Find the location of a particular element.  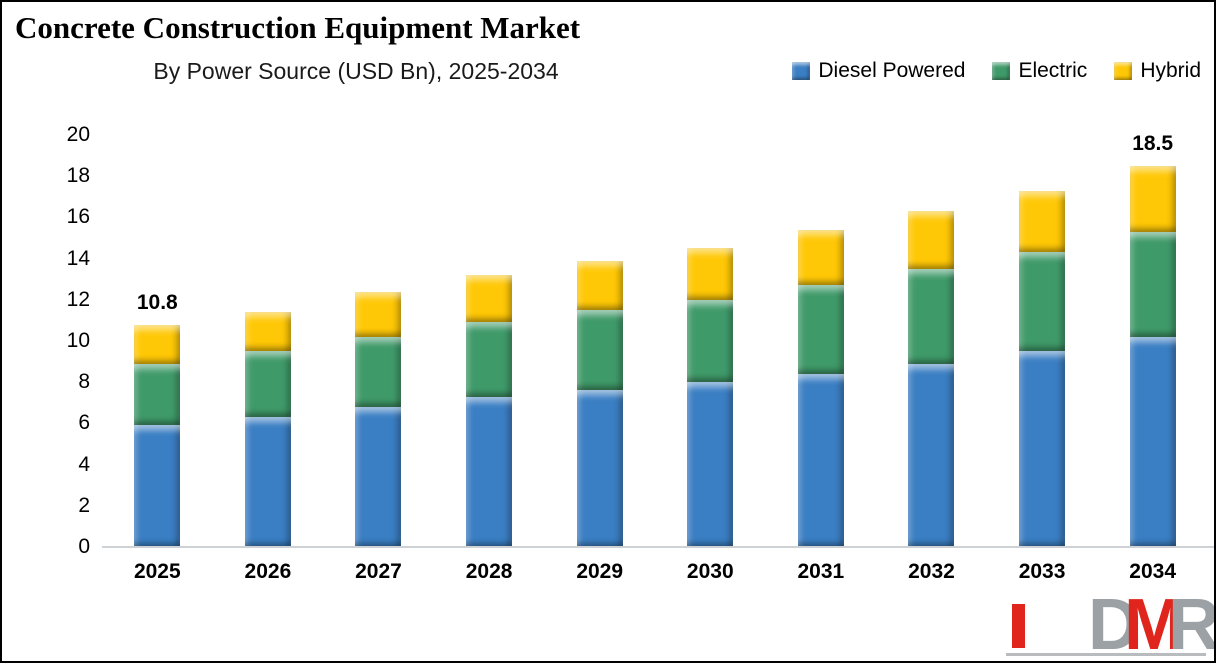

bar-segment-diesel-2033 is located at coordinates (1042, 449).